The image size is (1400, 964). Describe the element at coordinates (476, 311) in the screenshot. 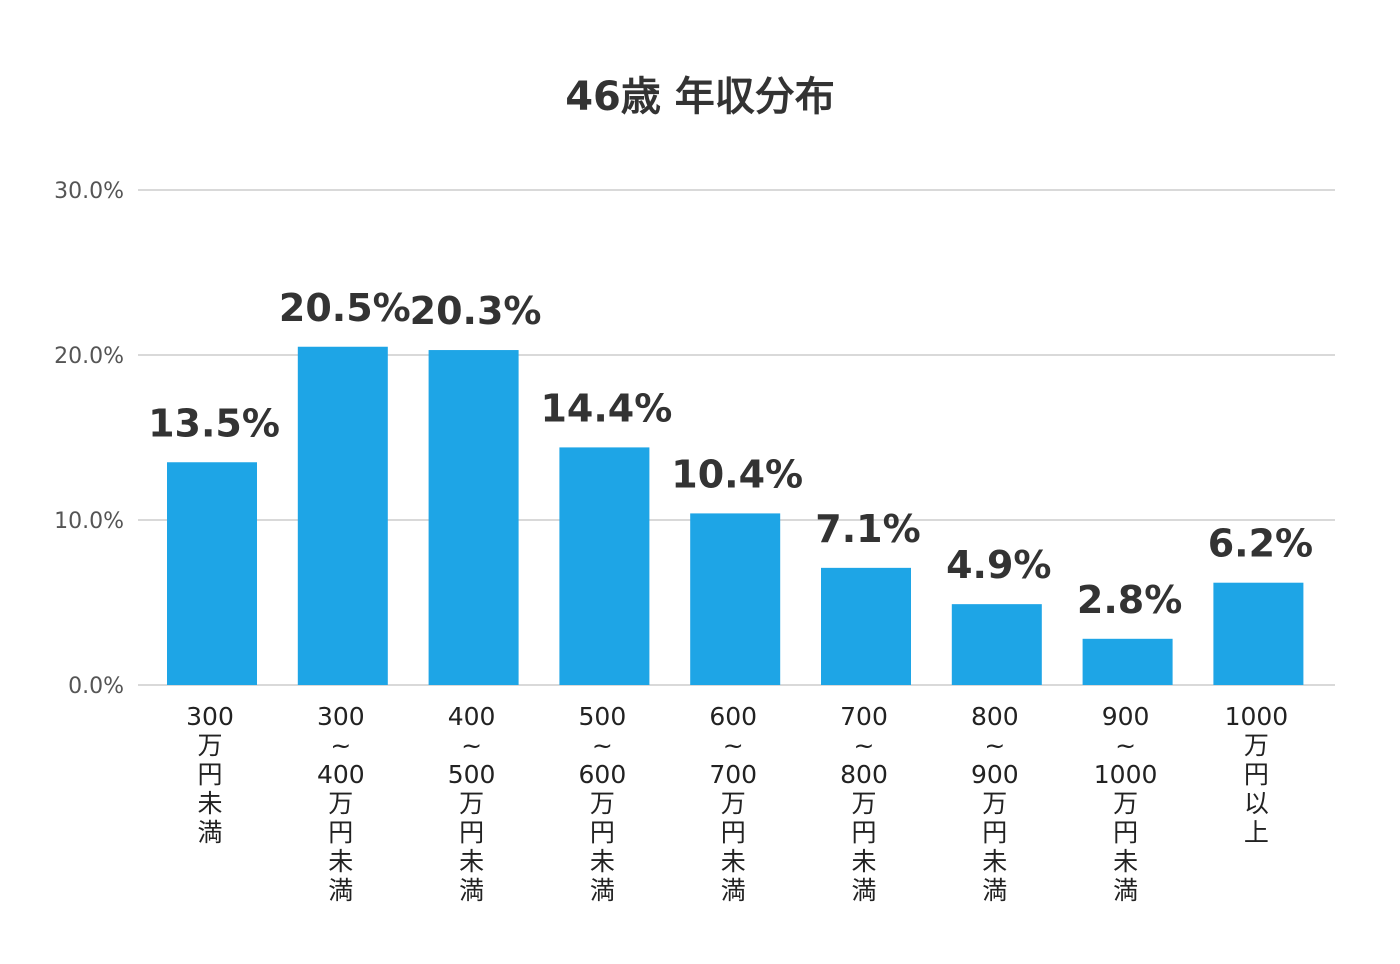

I see `bar-value-label: 20.3%` at that location.